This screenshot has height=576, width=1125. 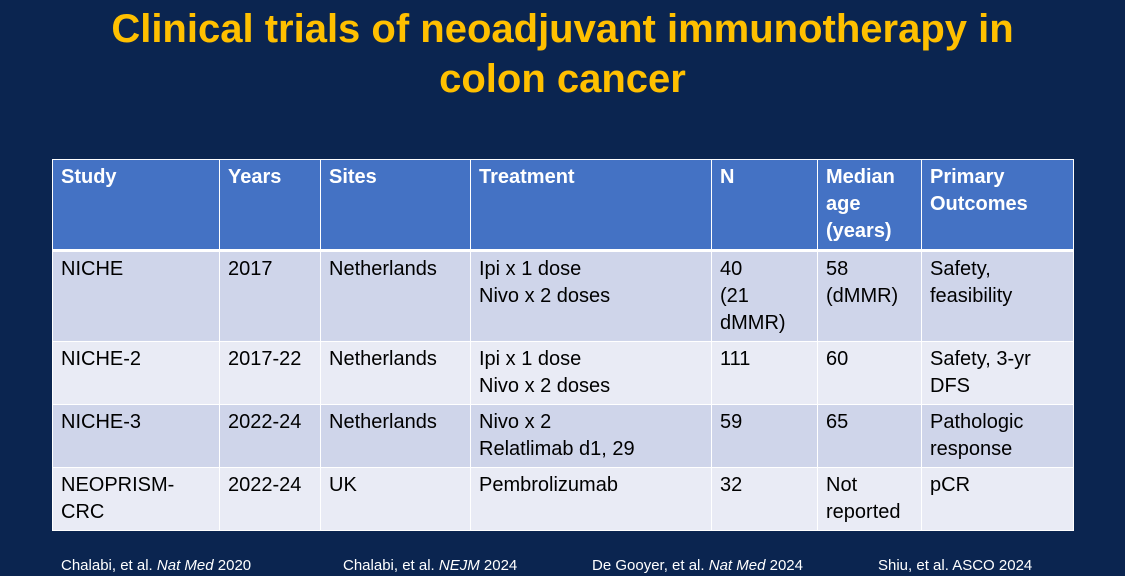 I want to click on cell-n: 32, so click(x=764, y=499).